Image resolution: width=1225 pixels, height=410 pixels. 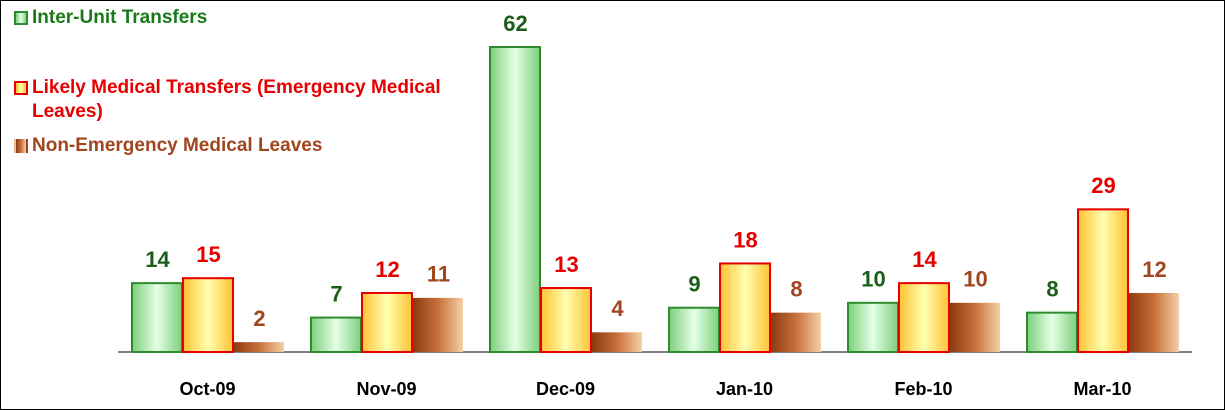 What do you see at coordinates (336, 293) in the screenshot?
I see `data-label: 7` at bounding box center [336, 293].